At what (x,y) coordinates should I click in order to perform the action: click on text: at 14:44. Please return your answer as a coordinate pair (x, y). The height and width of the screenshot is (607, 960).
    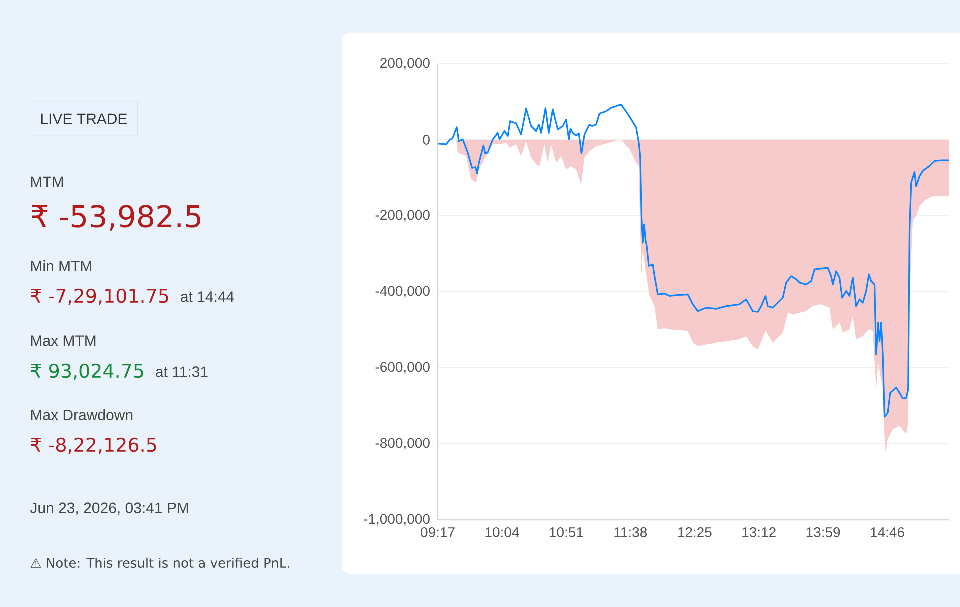
    Looking at the image, I should click on (207, 297).